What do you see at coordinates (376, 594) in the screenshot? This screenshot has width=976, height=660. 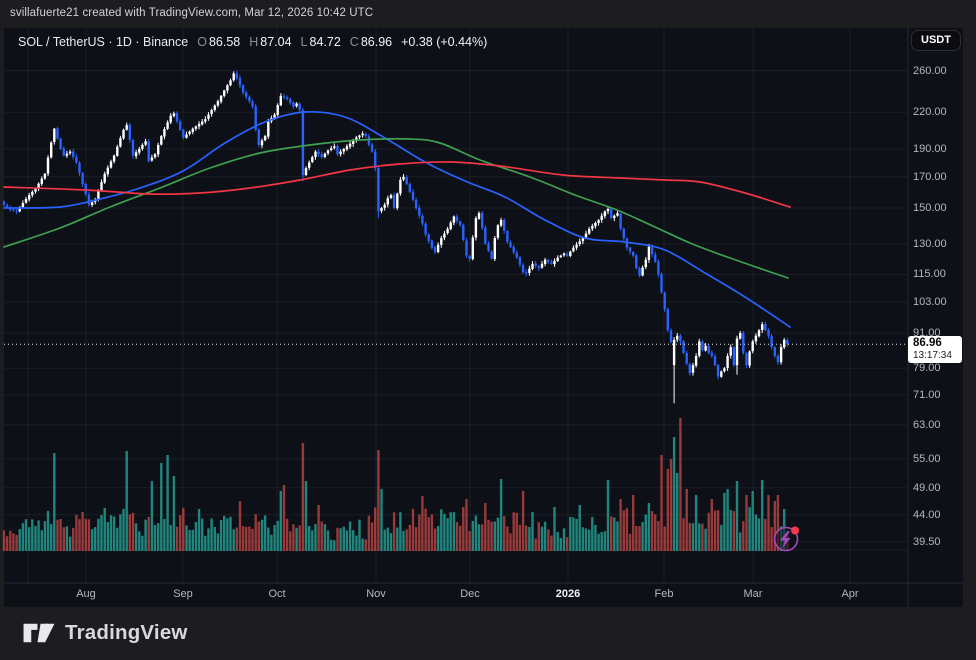 I see `time-tick-month: Nov` at bounding box center [376, 594].